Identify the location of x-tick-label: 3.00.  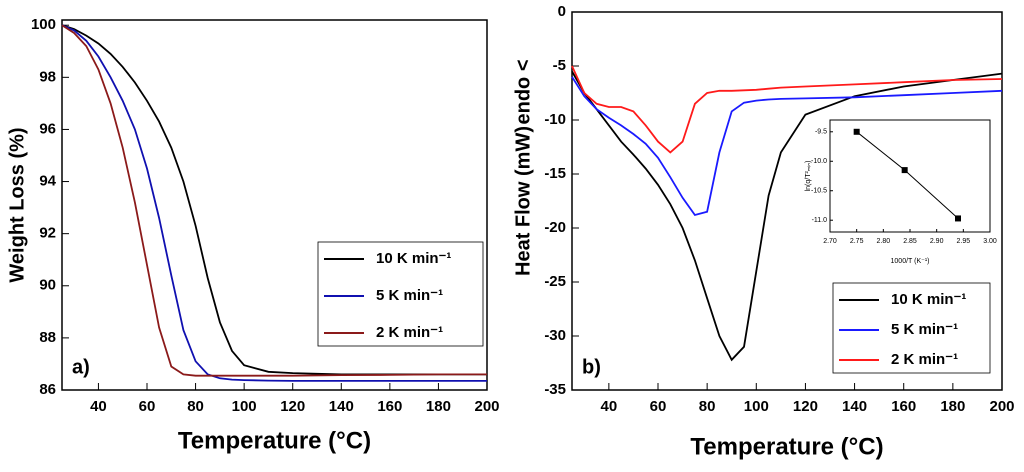
(990, 241).